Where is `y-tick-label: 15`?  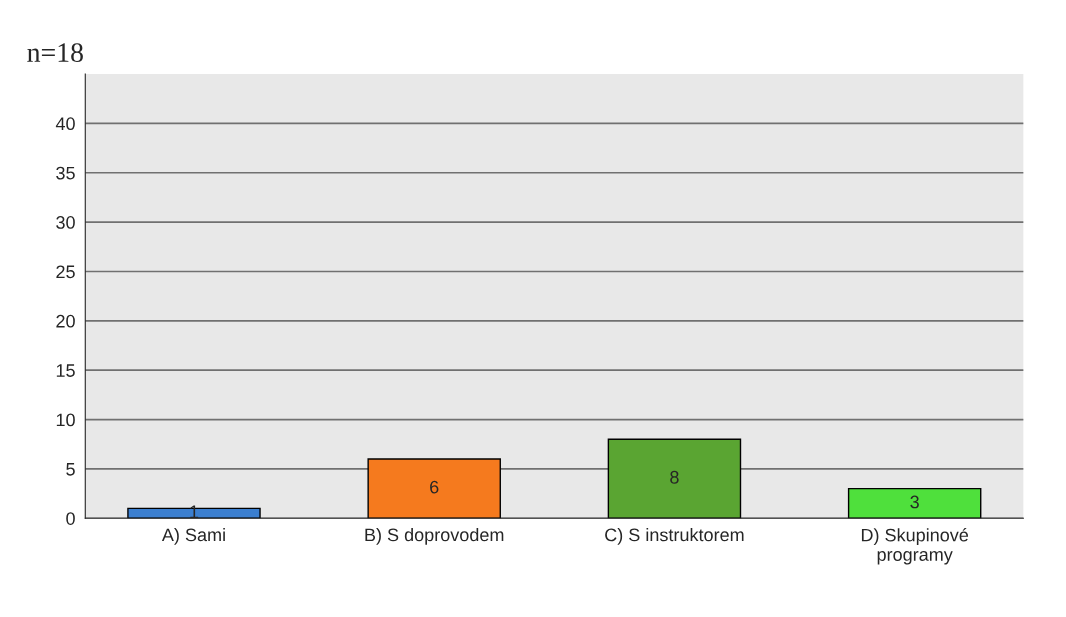 y-tick-label: 15 is located at coordinates (65, 370).